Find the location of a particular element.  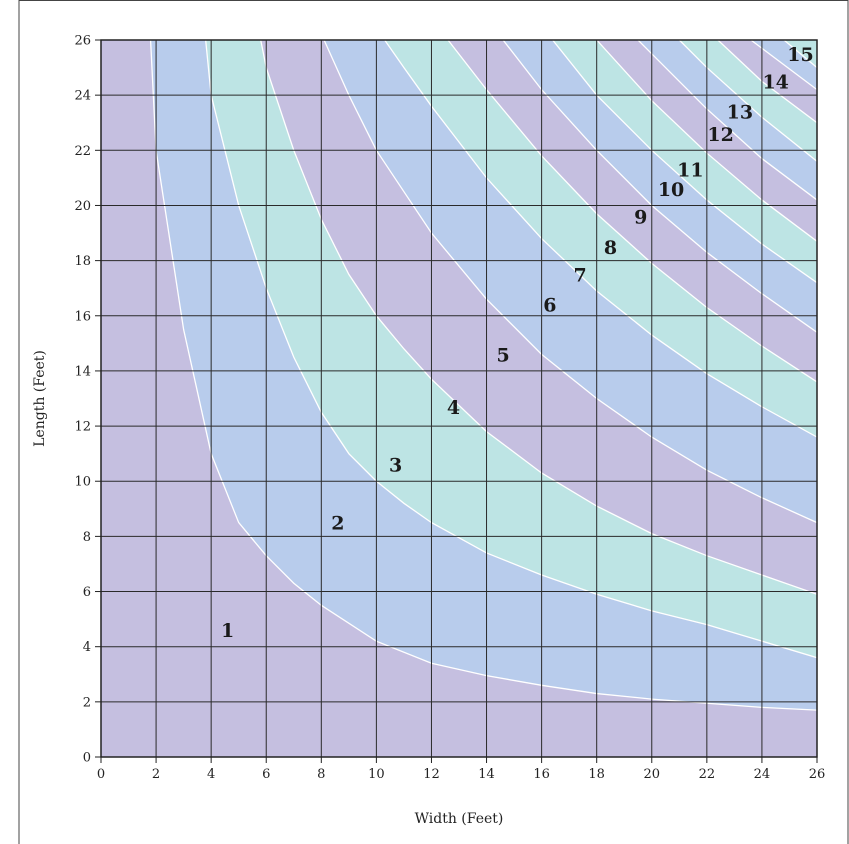

y-tick-label: 20 is located at coordinates (82, 206).